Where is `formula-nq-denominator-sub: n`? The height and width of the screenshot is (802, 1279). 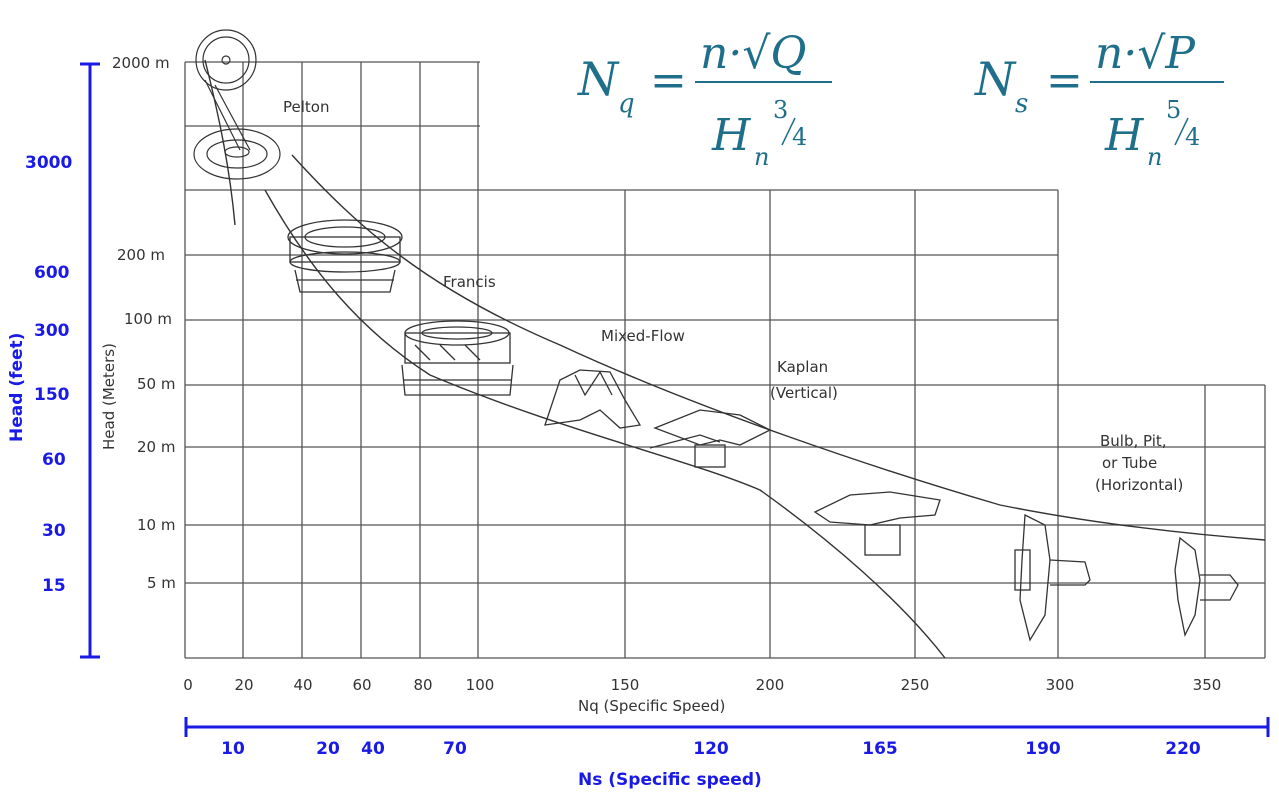 formula-nq-denominator-sub: n is located at coordinates (761, 157).